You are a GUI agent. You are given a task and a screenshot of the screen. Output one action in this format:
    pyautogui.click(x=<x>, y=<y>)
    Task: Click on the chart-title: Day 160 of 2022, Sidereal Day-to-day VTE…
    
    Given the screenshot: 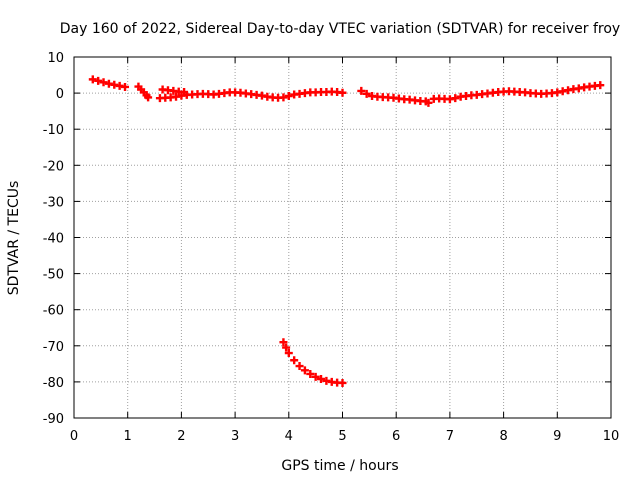 What is the action you would take?
    pyautogui.click(x=340, y=29)
    